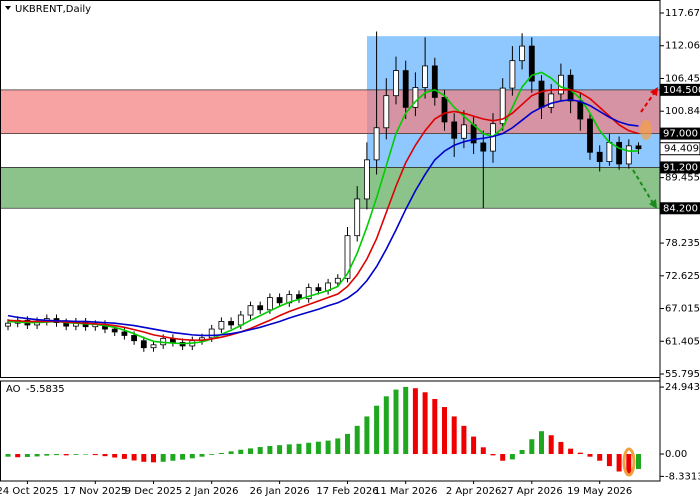 This screenshot has height=500, width=700. What do you see at coordinates (53, 9) in the screenshot?
I see `chart-title: UKBRENT,Daily` at bounding box center [53, 9].